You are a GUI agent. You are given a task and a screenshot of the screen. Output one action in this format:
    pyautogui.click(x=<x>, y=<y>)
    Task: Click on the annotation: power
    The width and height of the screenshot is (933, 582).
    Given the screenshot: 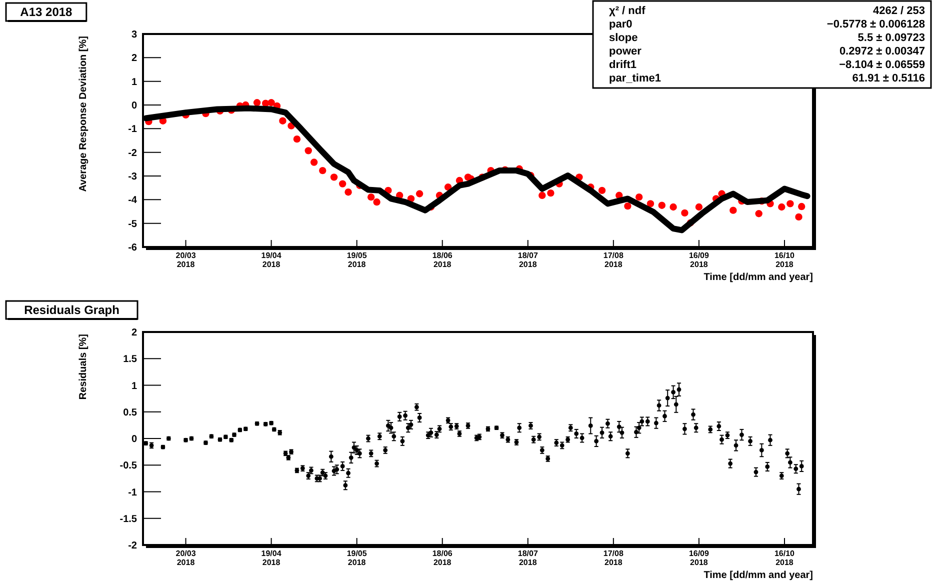 What is the action you would take?
    pyautogui.click(x=625, y=52)
    